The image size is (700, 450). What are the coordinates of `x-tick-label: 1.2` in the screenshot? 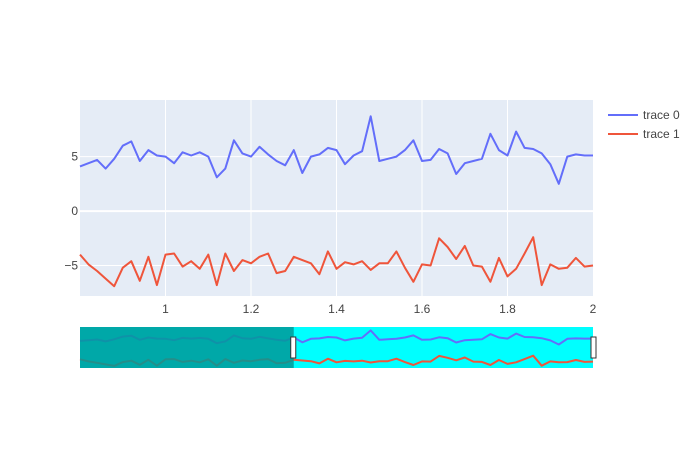 It's located at (251, 309).